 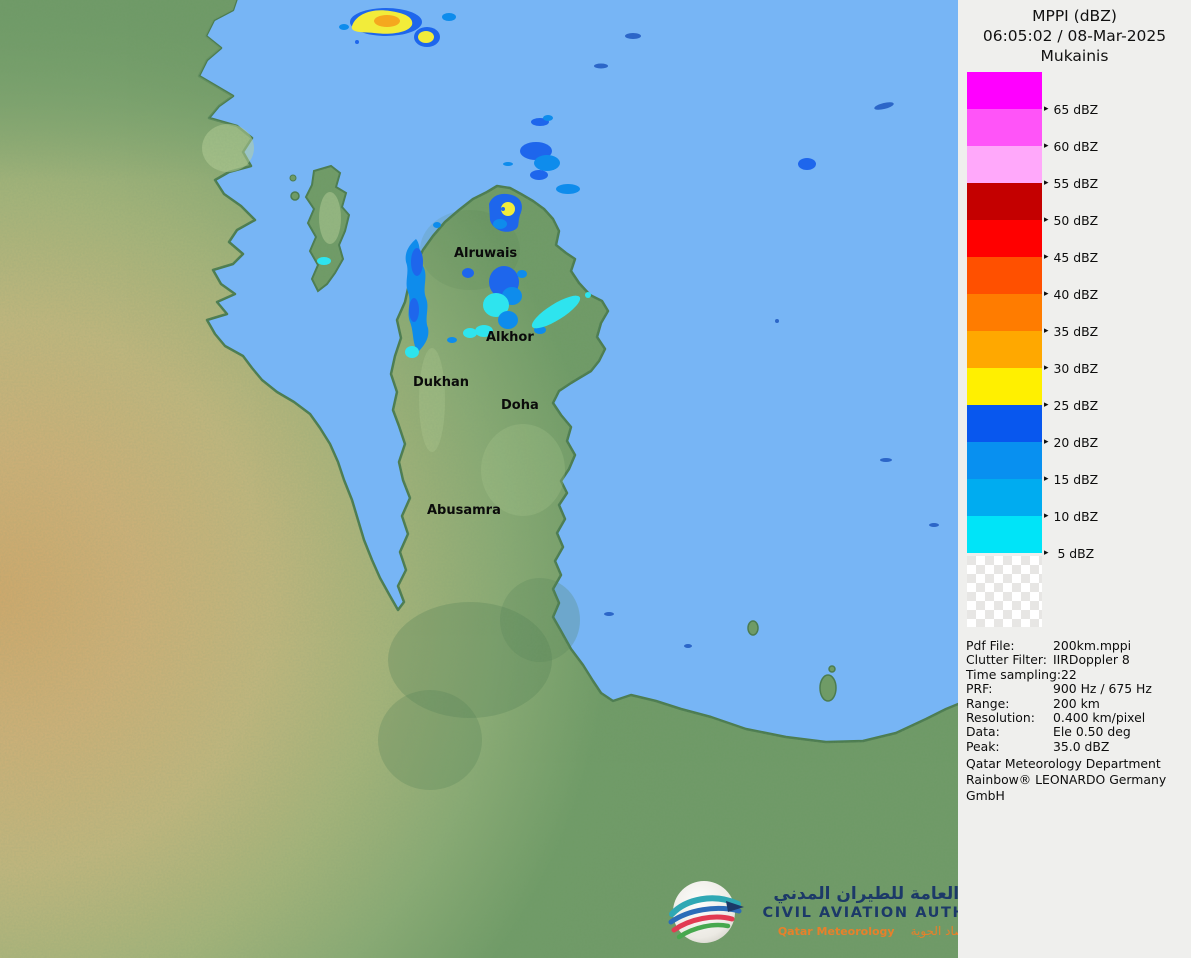 What do you see at coordinates (1004, 164) in the screenshot?
I see `legend-band-55-dbz` at bounding box center [1004, 164].